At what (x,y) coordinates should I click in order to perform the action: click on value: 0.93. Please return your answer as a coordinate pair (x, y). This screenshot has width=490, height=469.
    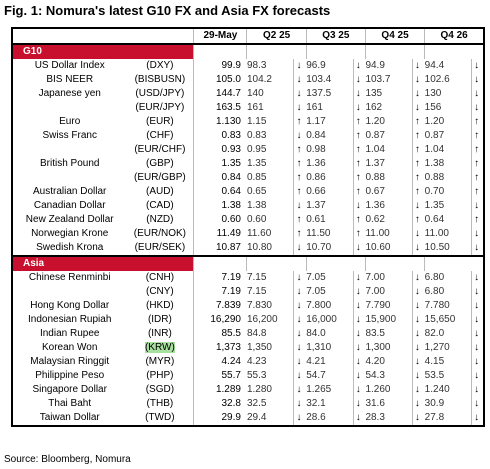
    Looking at the image, I should click on (220, 150).